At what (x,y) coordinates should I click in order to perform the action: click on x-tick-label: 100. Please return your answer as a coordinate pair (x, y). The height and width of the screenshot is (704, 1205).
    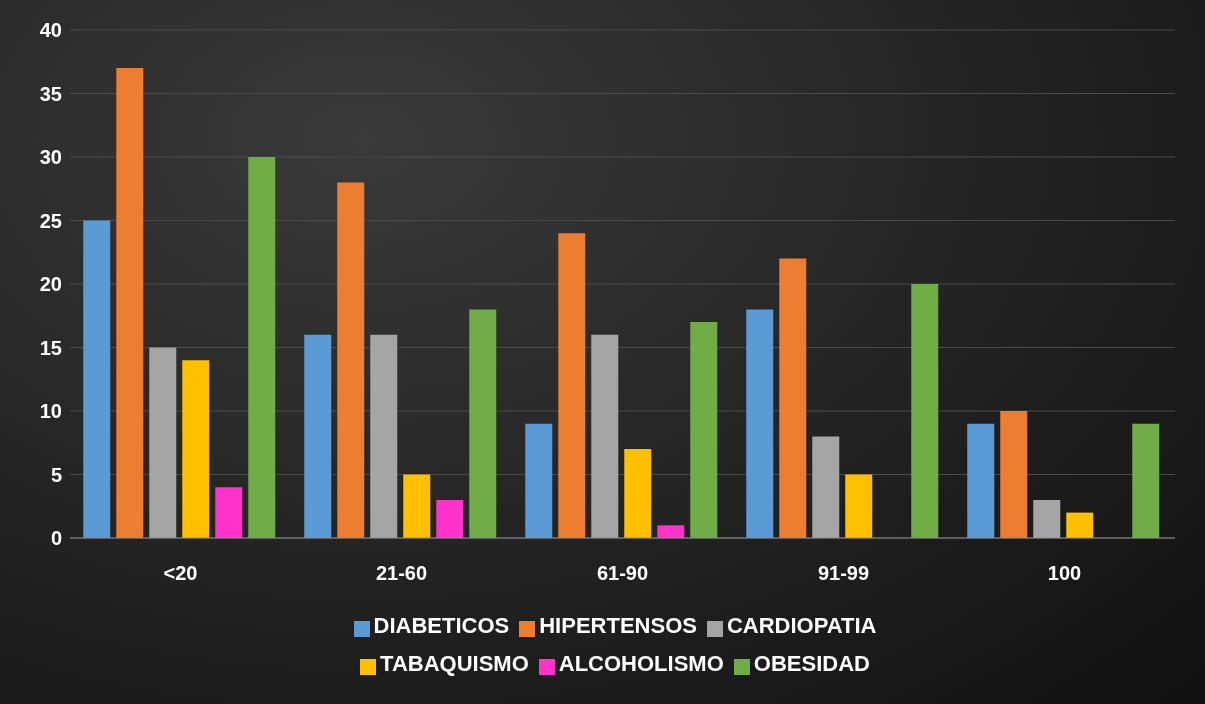
    Looking at the image, I should click on (1064, 573).